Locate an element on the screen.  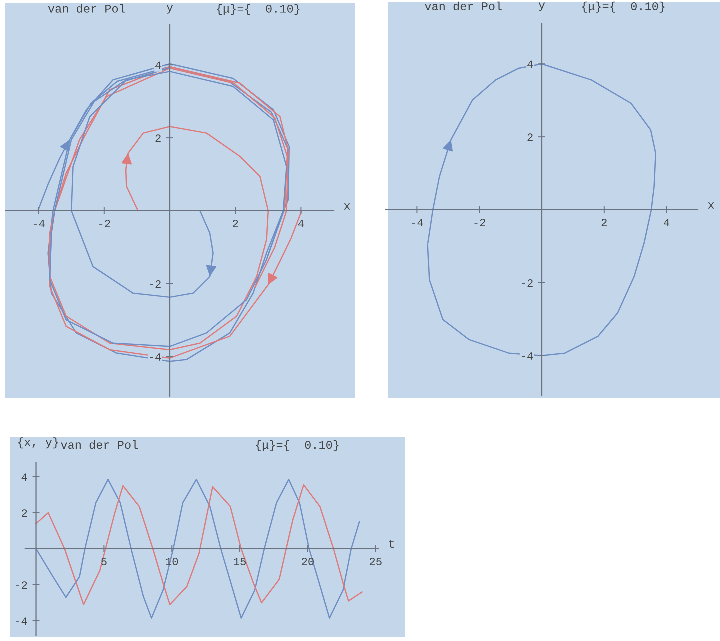
x-tick-label: 15 is located at coordinates (240, 562).